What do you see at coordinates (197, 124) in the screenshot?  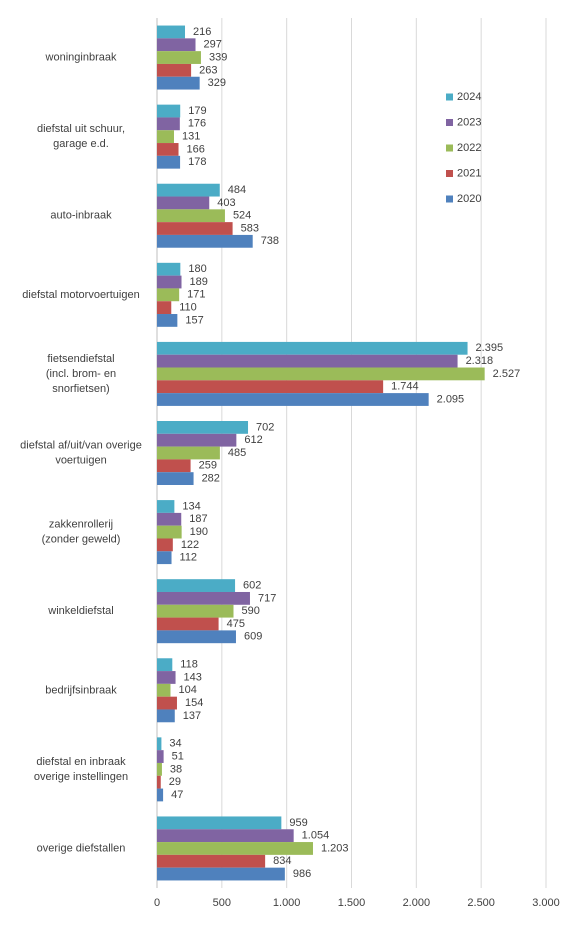 I see `value-label: 176` at bounding box center [197, 124].